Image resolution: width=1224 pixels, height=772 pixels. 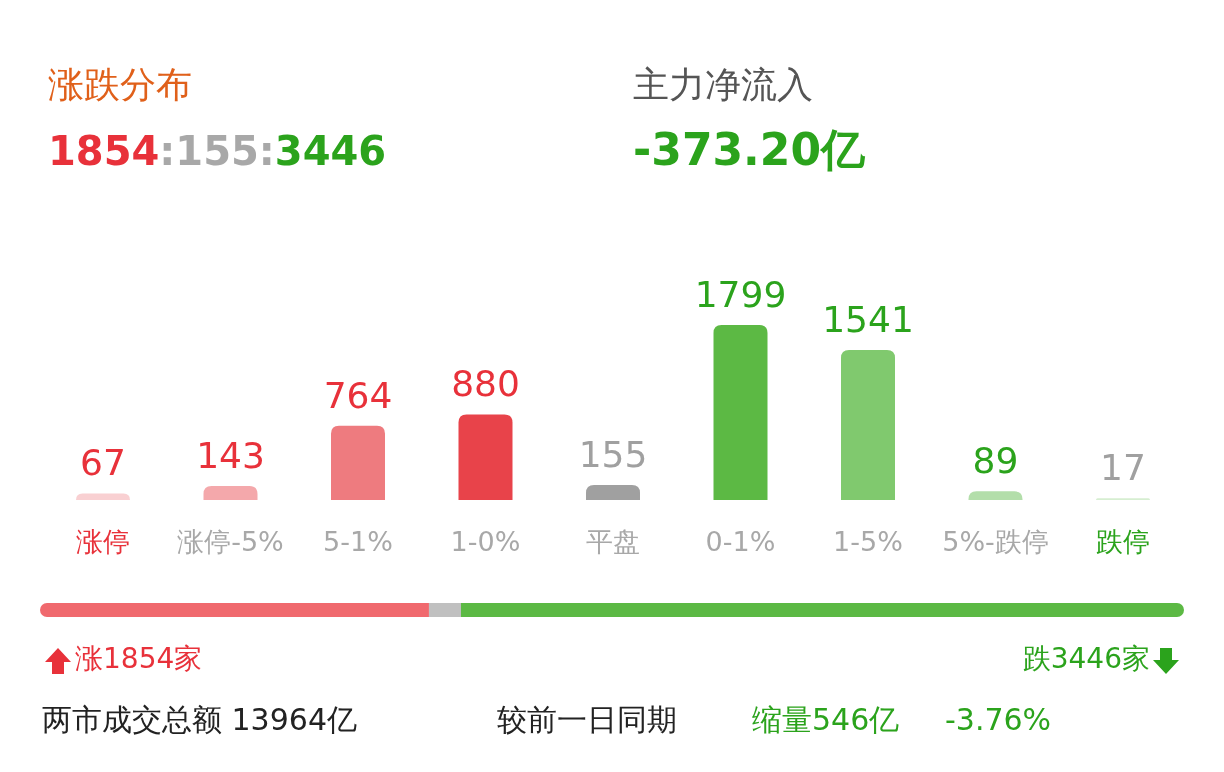 I want to click on text: 跌3446家, so click(x=1086, y=658).